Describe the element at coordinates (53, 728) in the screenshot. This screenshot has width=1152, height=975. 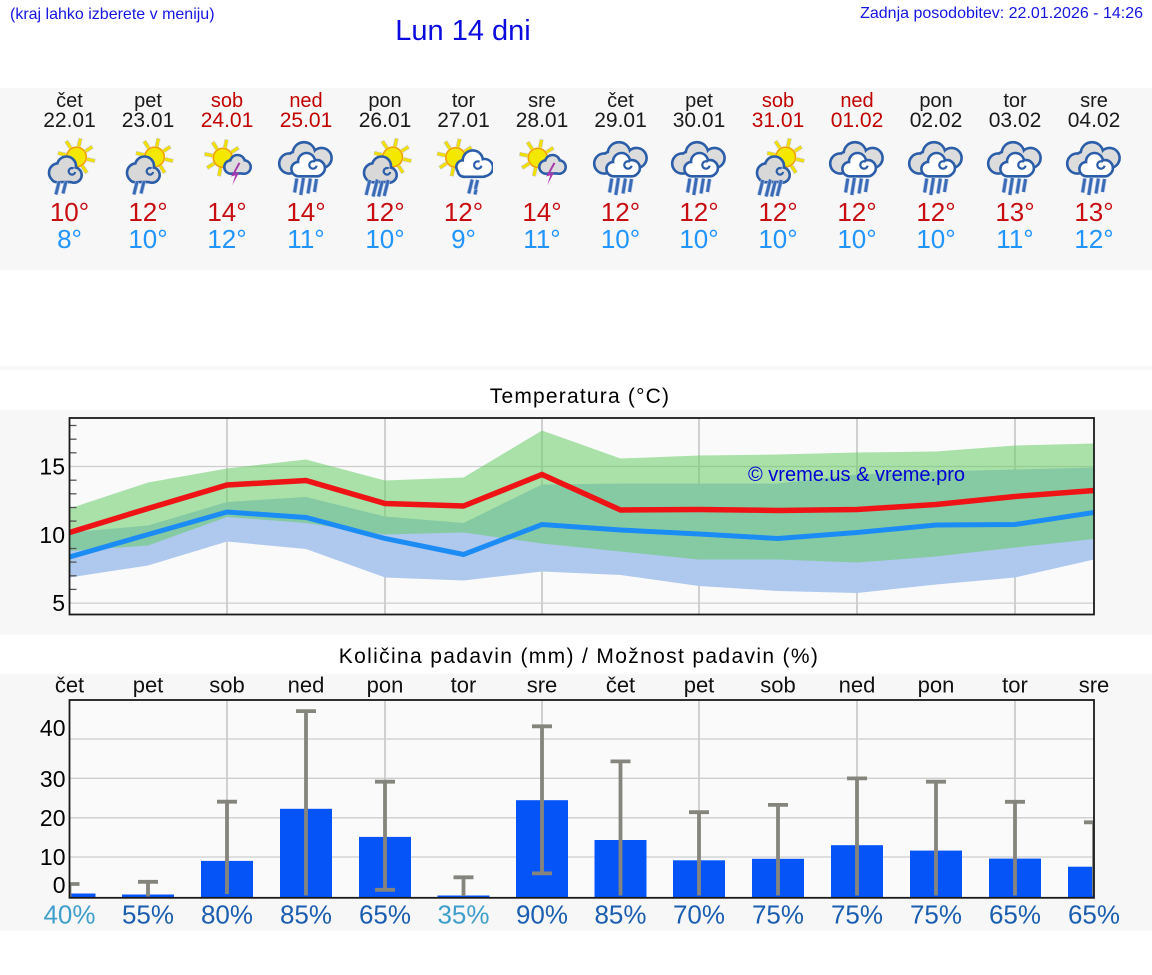
I see `svg-text: 40` at that location.